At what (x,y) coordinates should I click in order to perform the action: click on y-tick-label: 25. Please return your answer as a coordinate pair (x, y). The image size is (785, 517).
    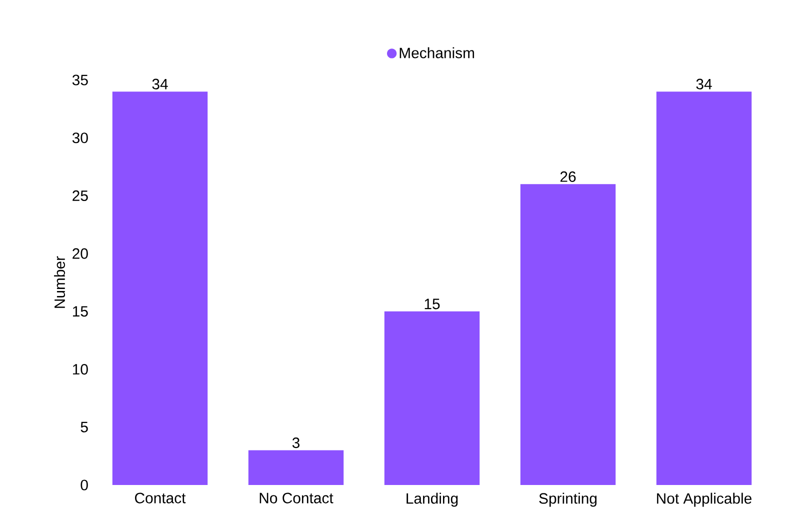
    Looking at the image, I should click on (80, 195).